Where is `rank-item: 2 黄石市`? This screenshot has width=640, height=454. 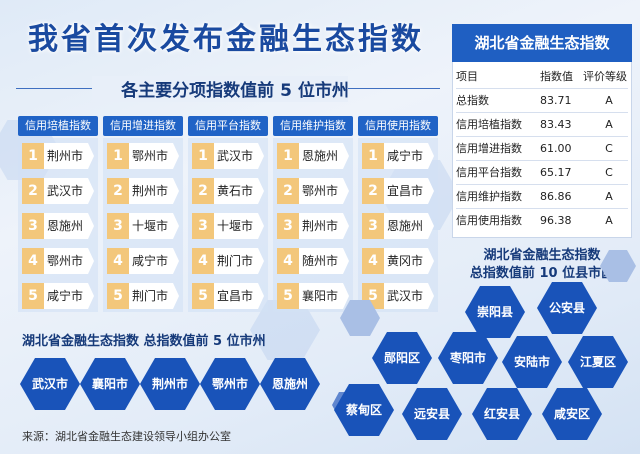 rank-item: 2 黄石市 is located at coordinates (228, 191).